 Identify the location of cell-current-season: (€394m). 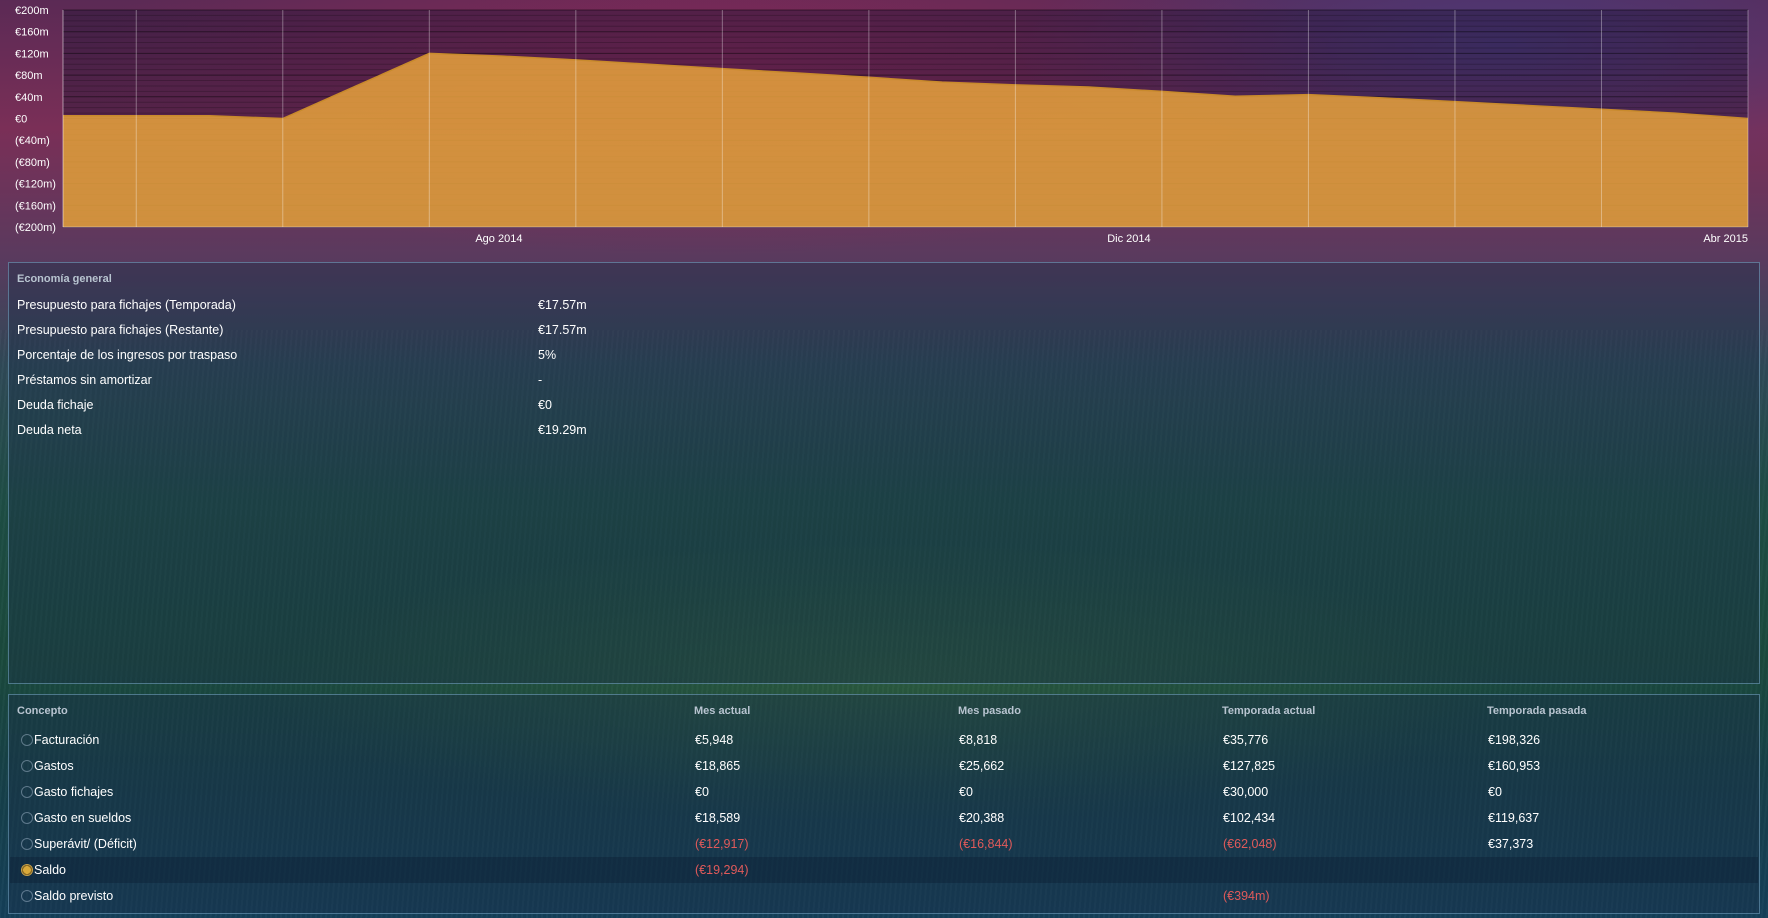
(1246, 896).